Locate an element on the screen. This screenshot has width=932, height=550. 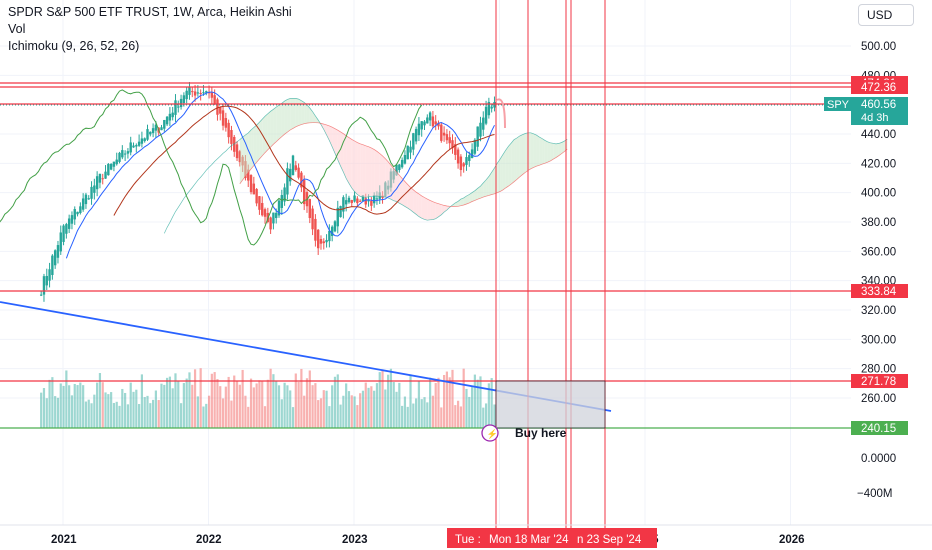
countdown-label: 4d 3h is located at coordinates (875, 118).